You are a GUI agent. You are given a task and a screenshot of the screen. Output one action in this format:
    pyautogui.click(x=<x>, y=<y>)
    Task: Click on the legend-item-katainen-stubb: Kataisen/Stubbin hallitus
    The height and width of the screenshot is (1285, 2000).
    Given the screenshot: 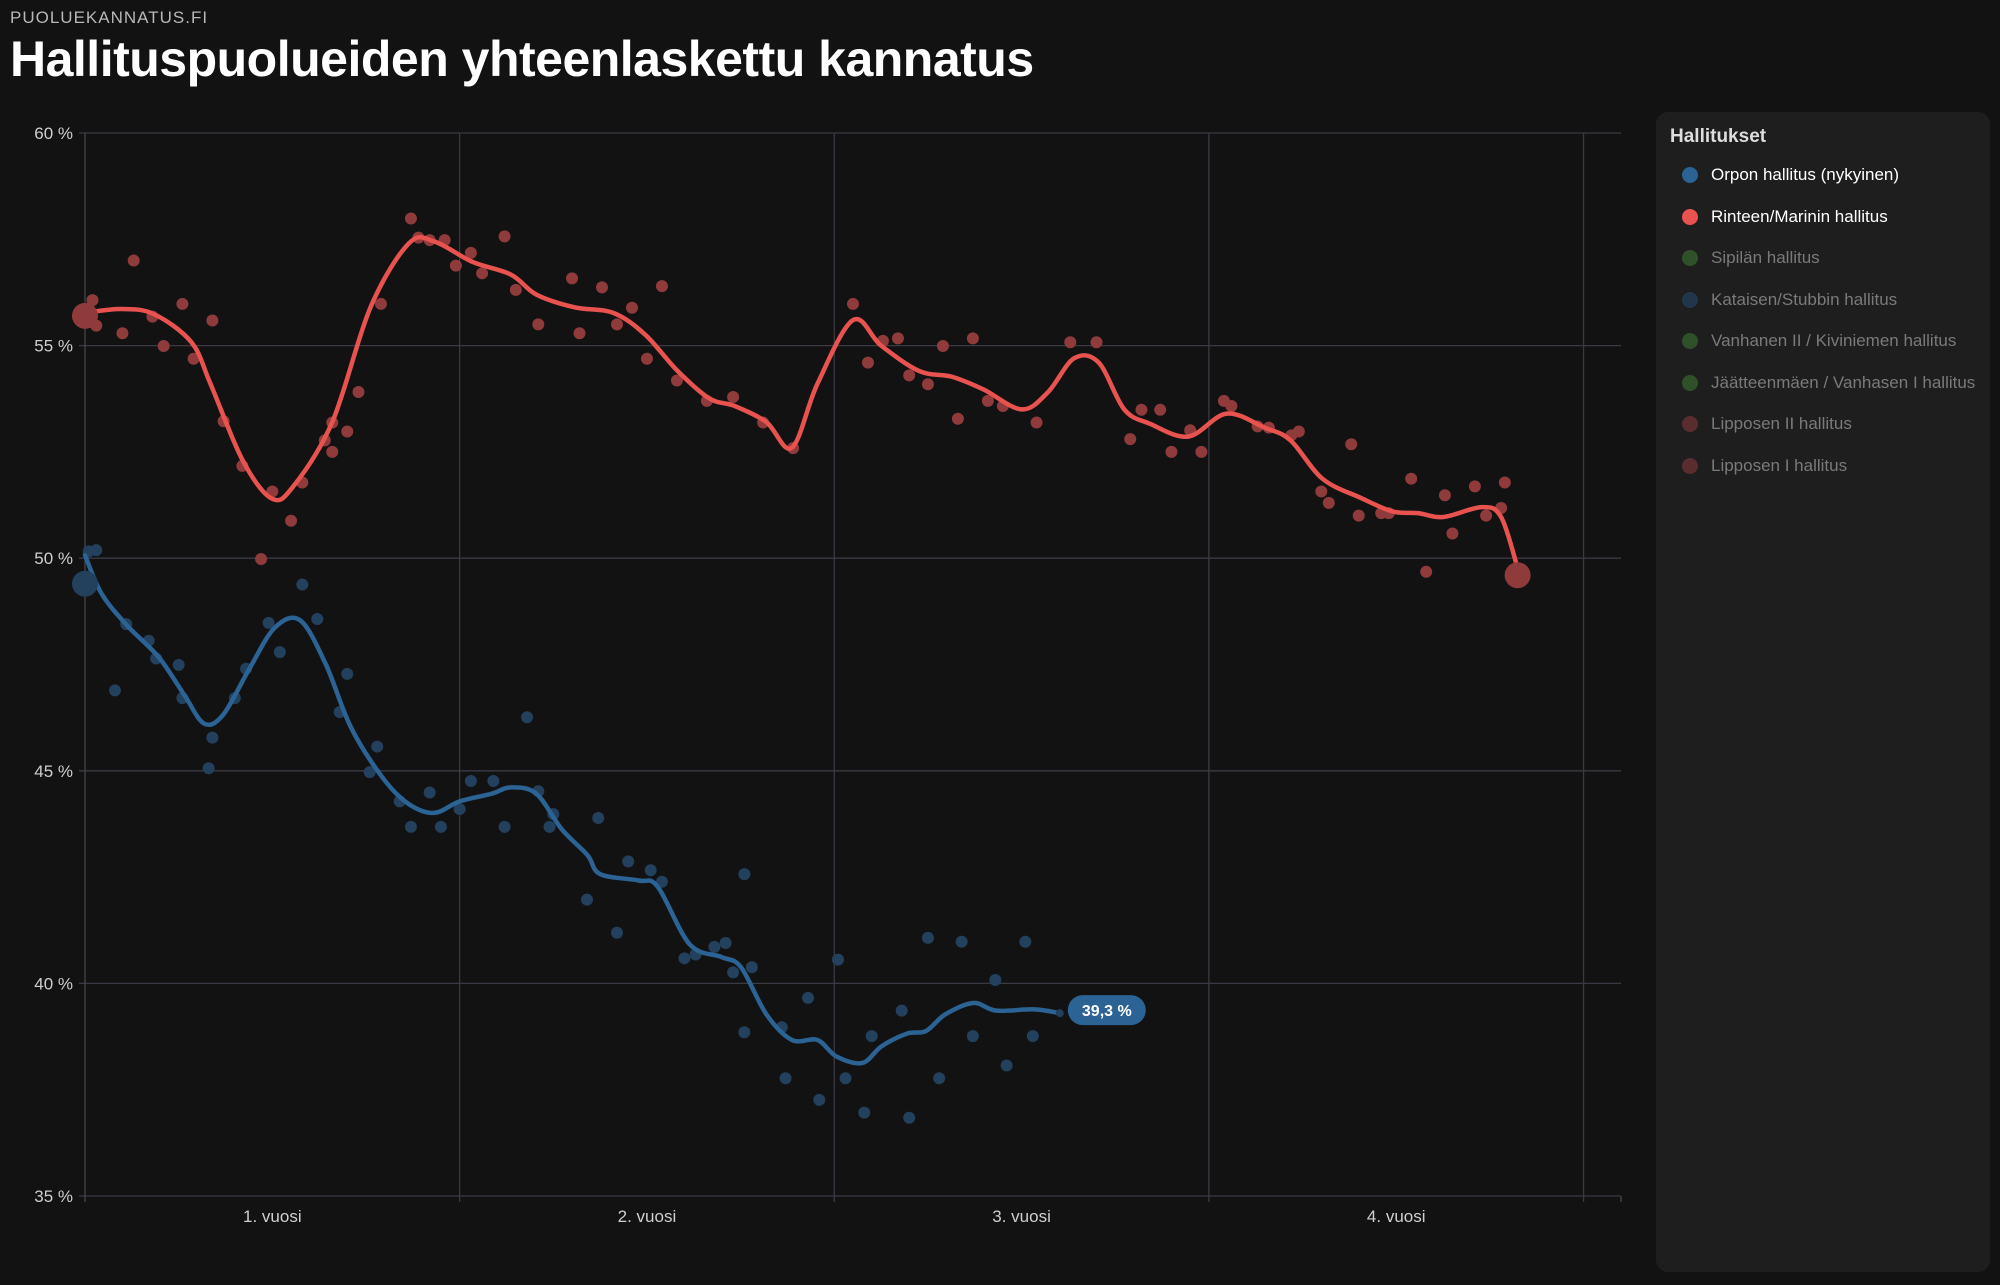 What is the action you would take?
    pyautogui.click(x=1832, y=300)
    